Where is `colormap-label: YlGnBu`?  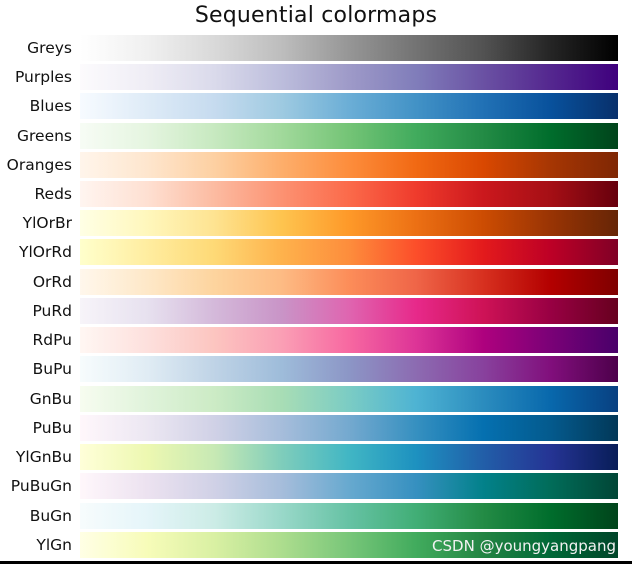
colormap-label: YlGnBu is located at coordinates (43, 457).